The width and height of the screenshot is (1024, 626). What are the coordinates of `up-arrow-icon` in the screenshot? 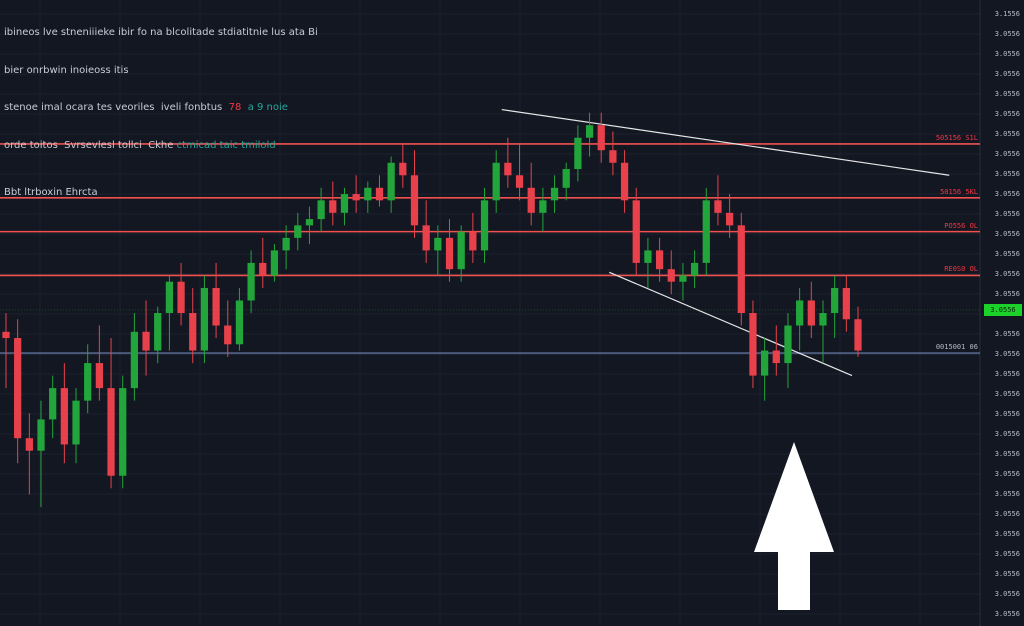 It's located at (794, 526).